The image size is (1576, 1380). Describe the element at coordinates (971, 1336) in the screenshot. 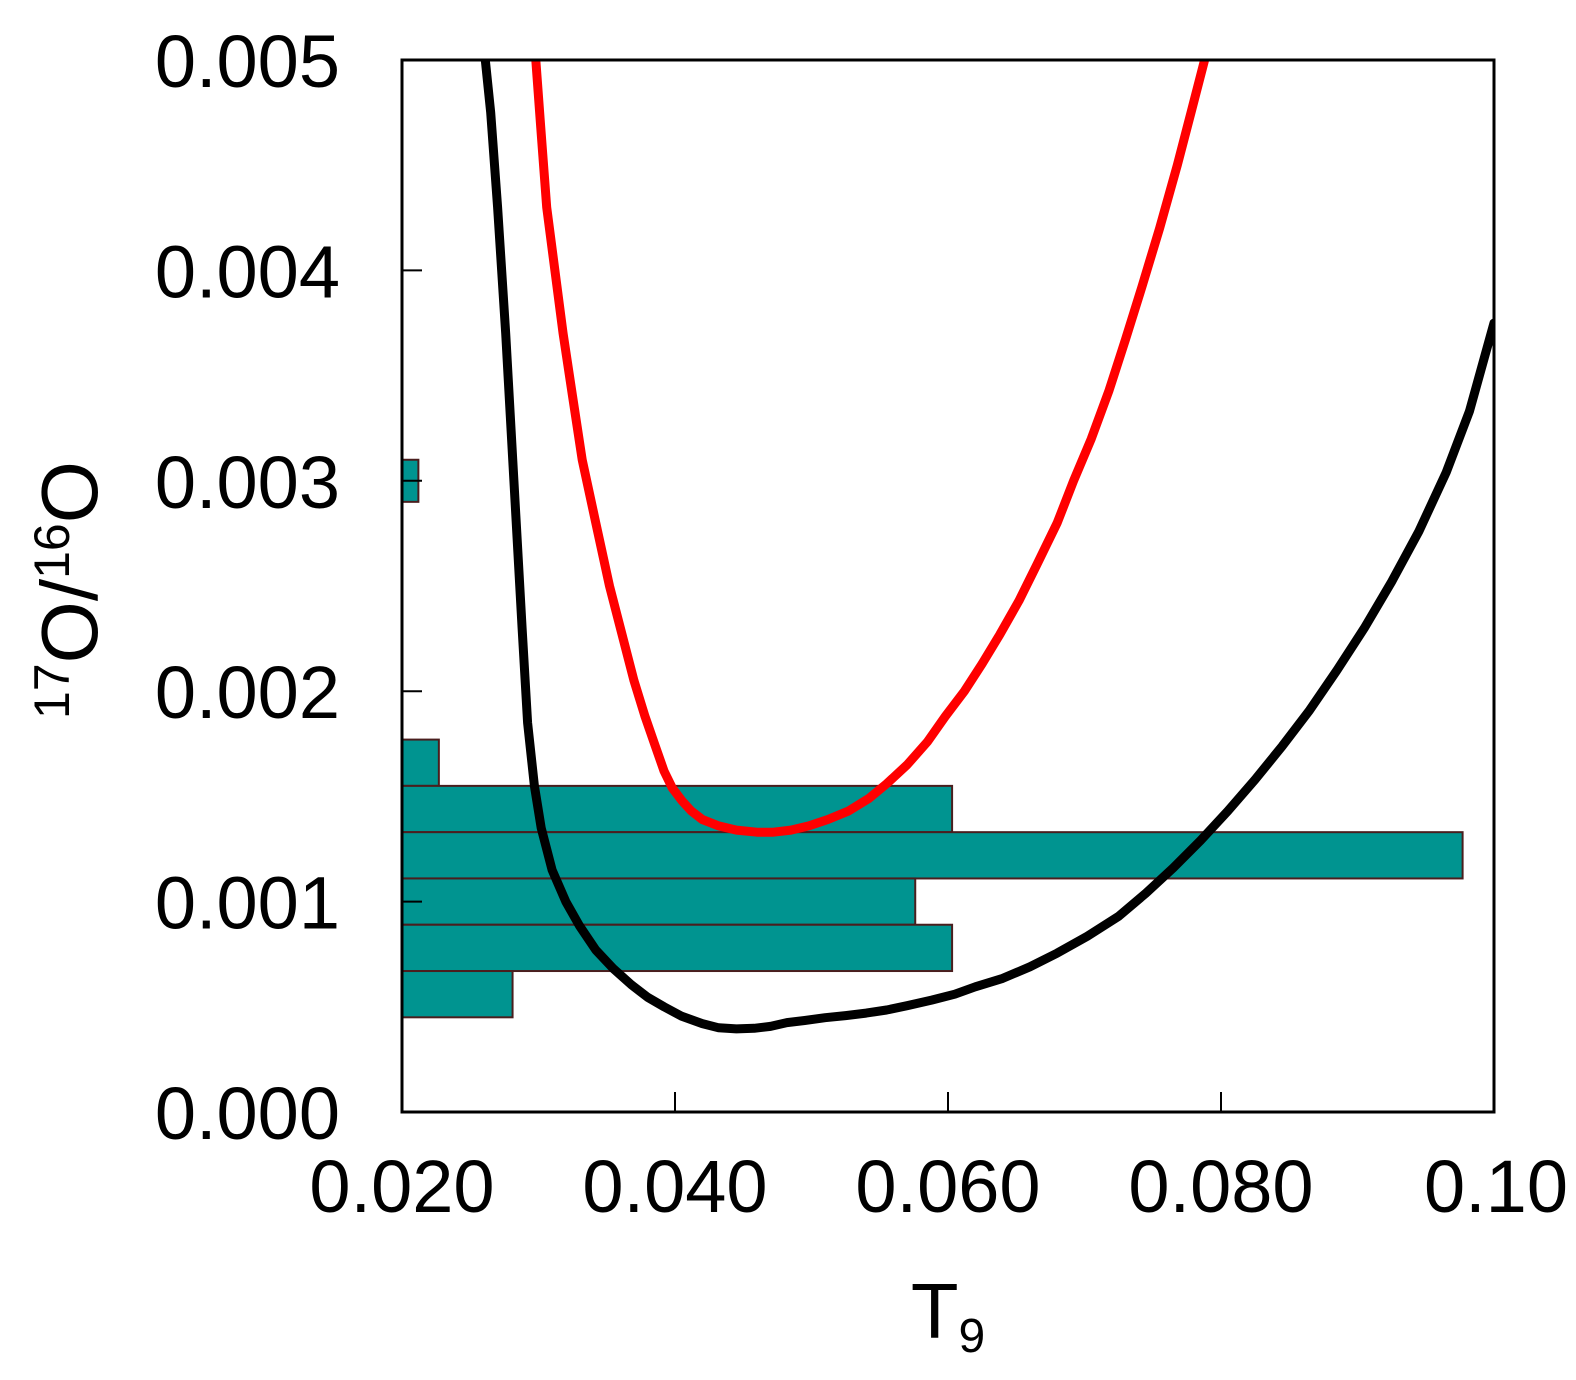

I see `x-axis-label-subscript: 9` at that location.